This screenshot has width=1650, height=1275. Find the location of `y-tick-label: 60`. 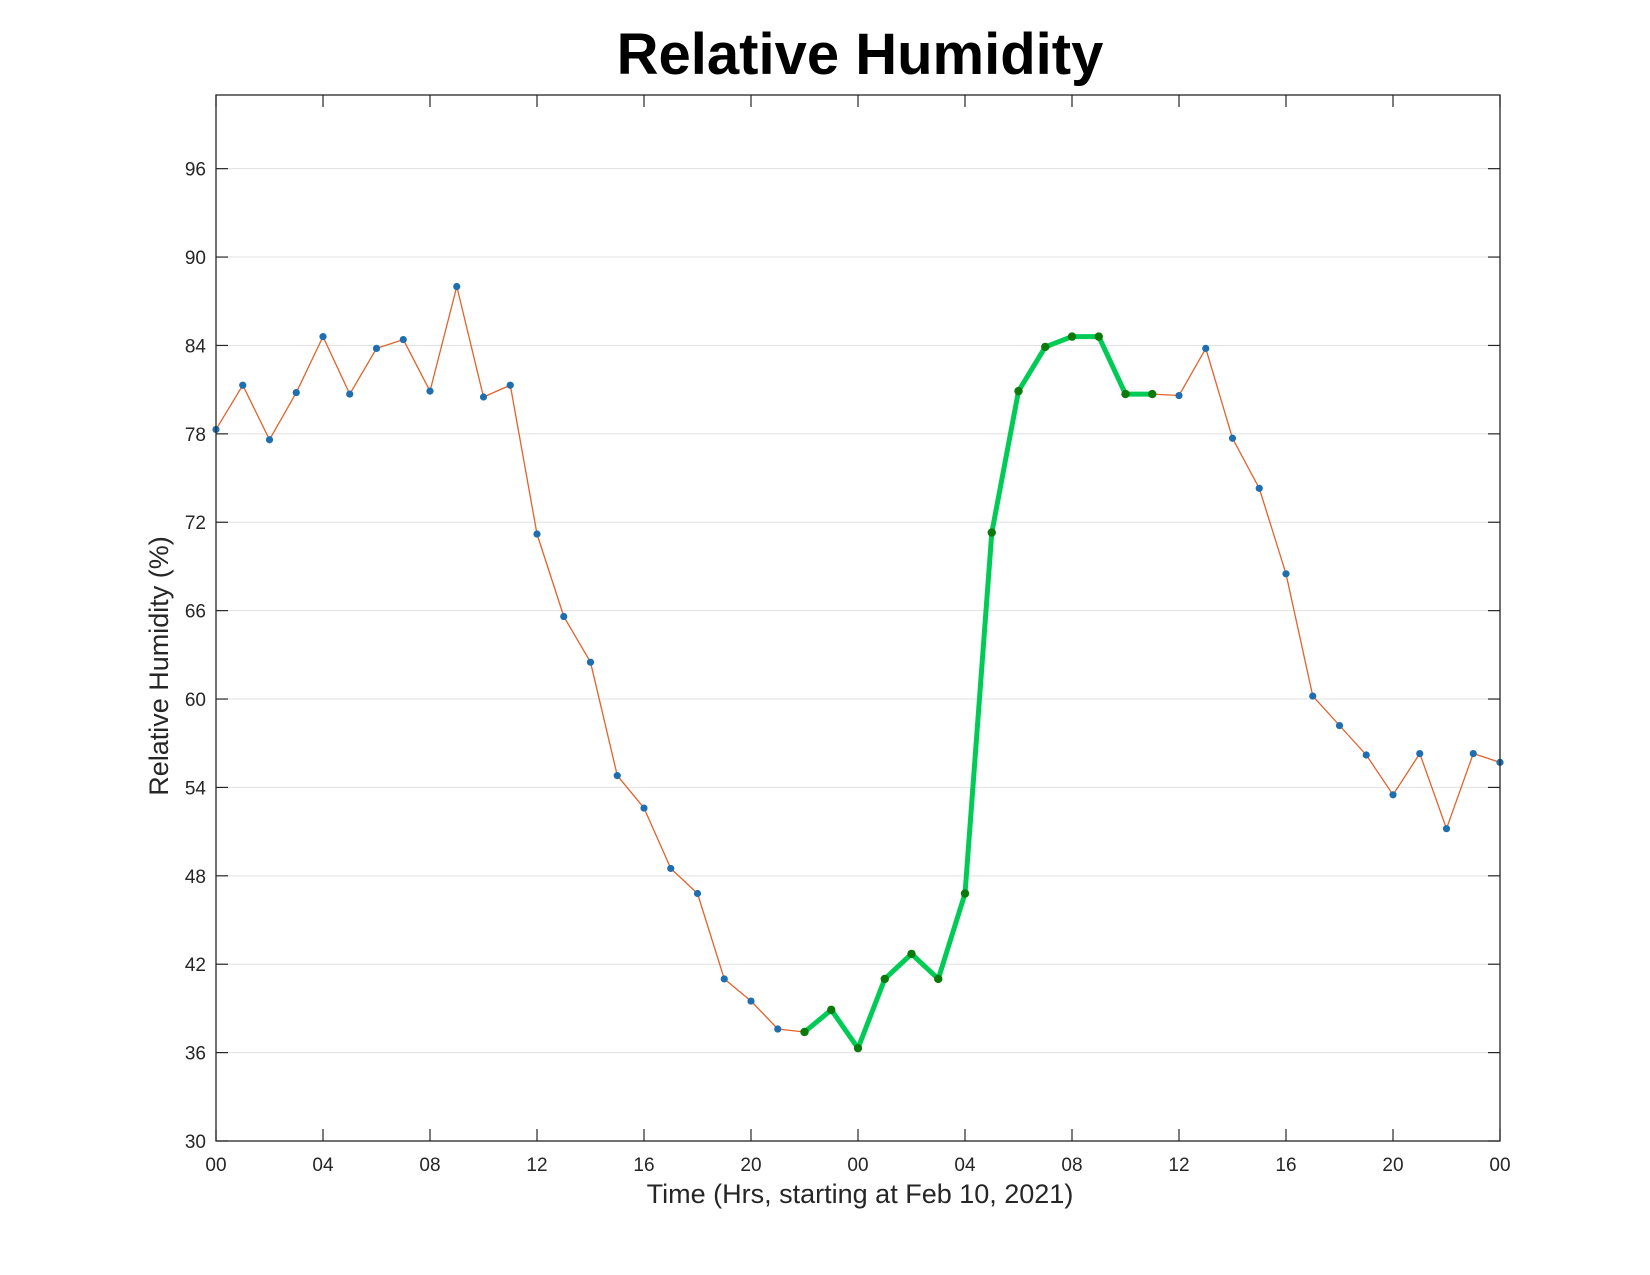

y-tick-label: 60 is located at coordinates (195, 700).